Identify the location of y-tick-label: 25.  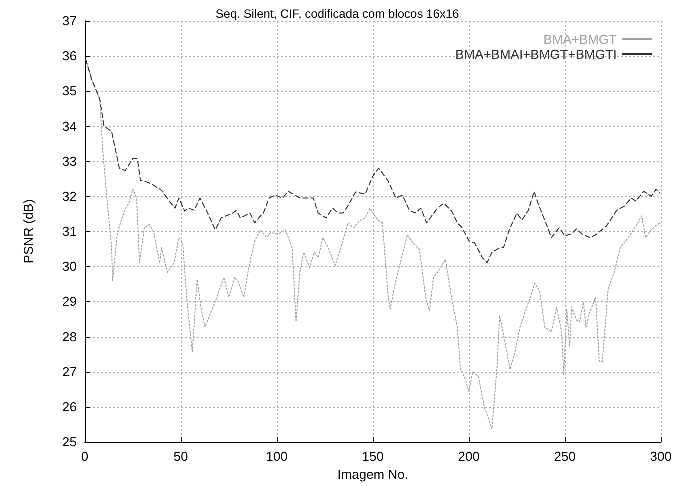
(69, 442).